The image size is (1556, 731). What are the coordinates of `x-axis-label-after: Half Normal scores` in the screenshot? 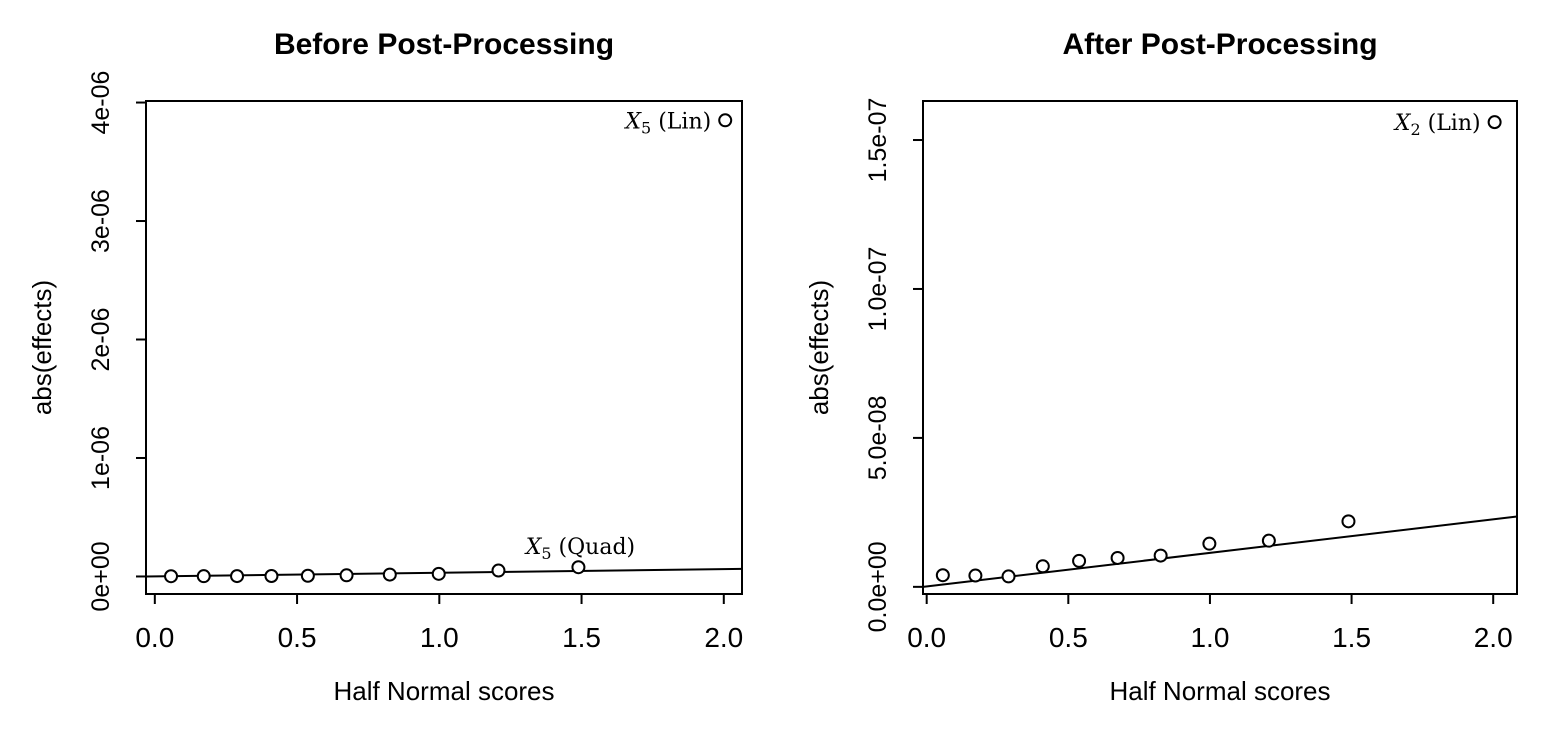 It's located at (1219, 691).